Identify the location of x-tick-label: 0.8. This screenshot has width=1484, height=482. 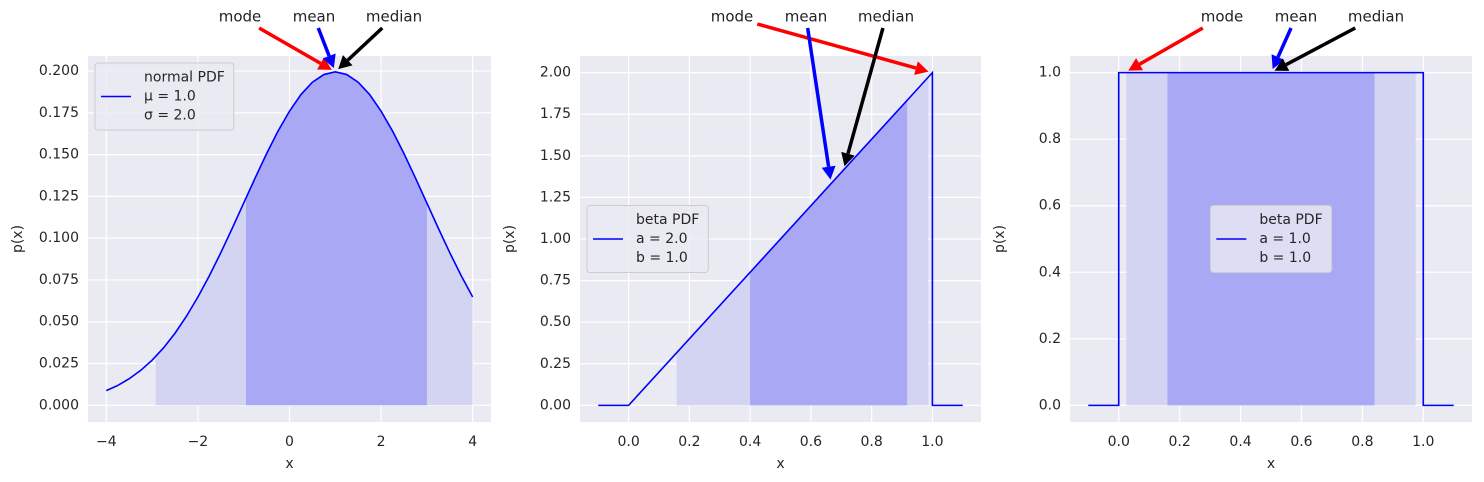
(1362, 442).